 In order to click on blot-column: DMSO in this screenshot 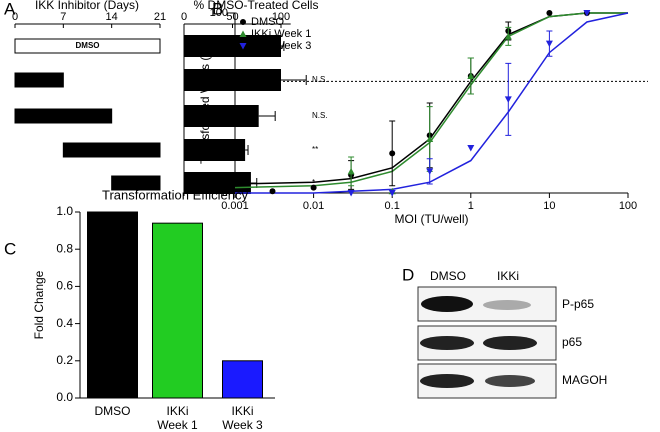, I will do `click(448, 276)`.